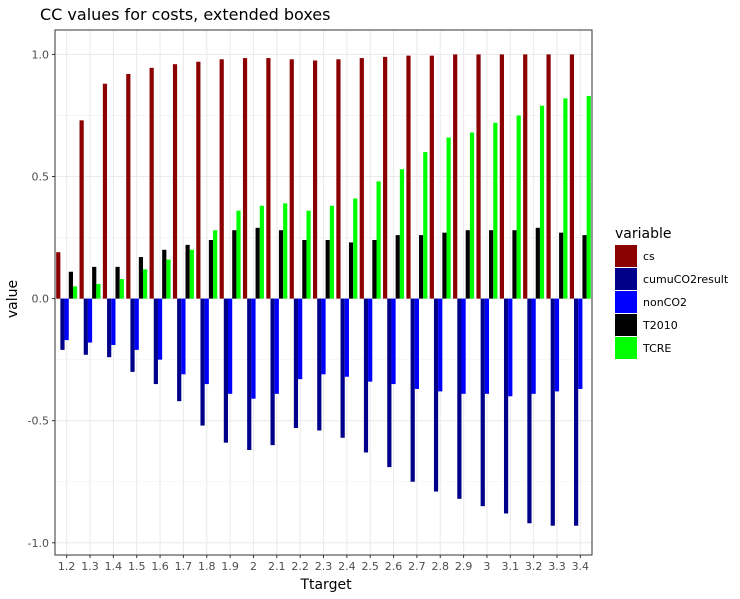 This screenshot has height=599, width=740. I want to click on x-tick-label: 1.9, so click(230, 566).